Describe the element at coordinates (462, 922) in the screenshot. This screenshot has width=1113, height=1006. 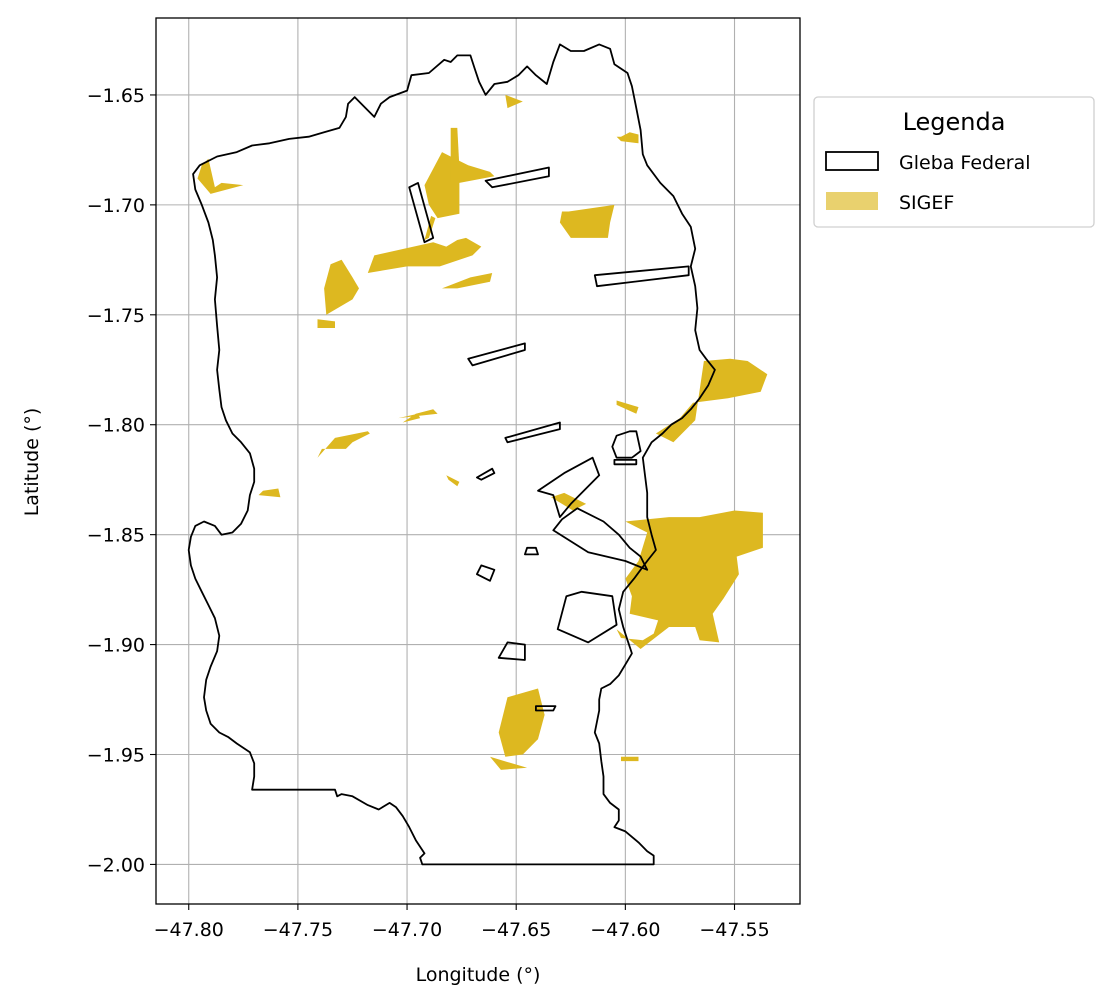
I see `x-axis-ticks: −47.80 −47.75 −47.70 −47.65 −47.60 −47.55` at that location.